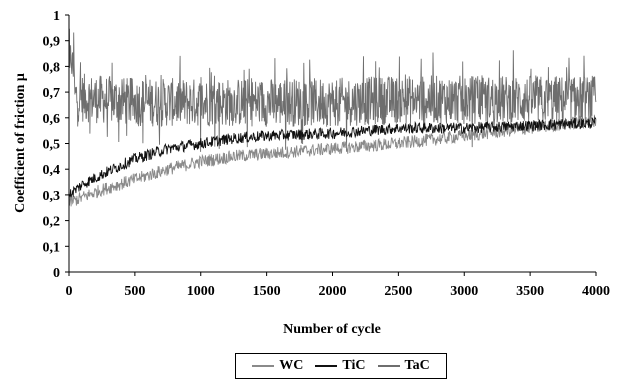 The height and width of the screenshot is (382, 621). I want to click on x-tick-label: 3000, so click(464, 291).